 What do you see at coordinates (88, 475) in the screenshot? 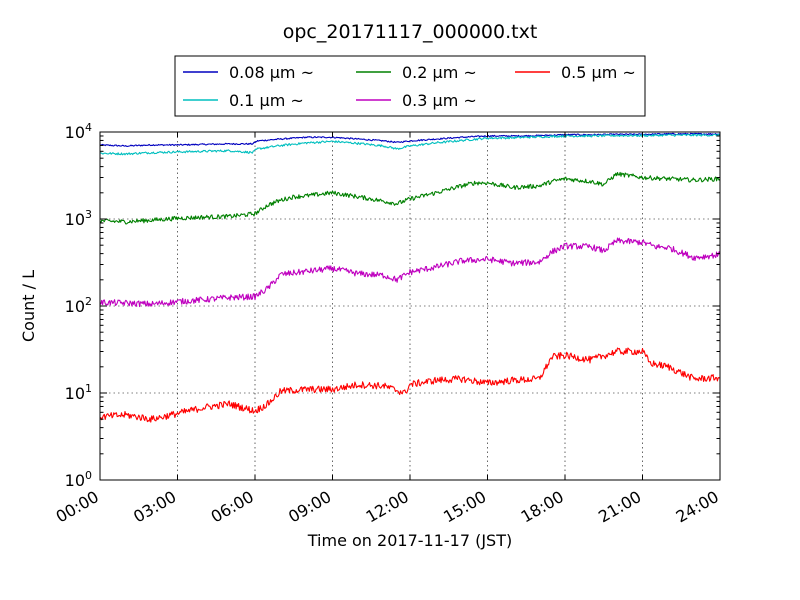
I see `y-tick-exponent: 0` at bounding box center [88, 475].